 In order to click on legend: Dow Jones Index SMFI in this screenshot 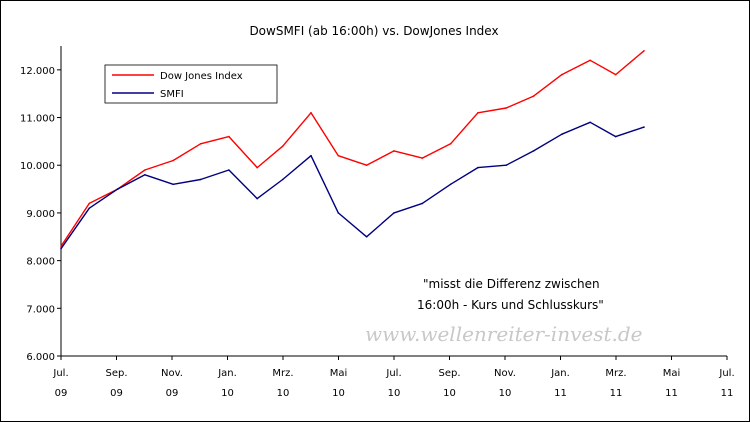, I will do `click(191, 84)`.